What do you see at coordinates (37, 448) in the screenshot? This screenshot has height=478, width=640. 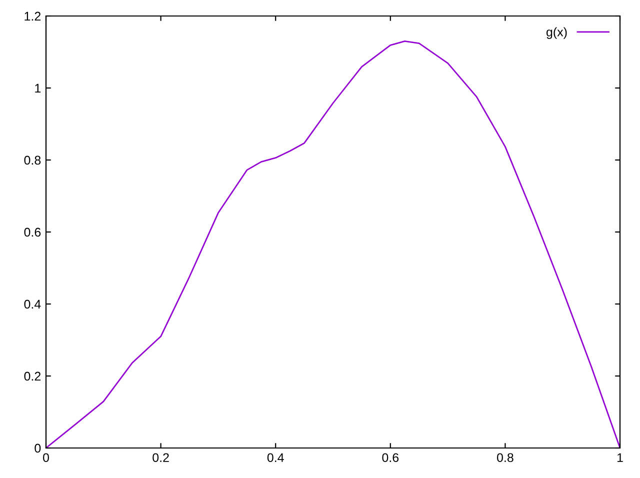 I see `y-tick-label: 0` at bounding box center [37, 448].